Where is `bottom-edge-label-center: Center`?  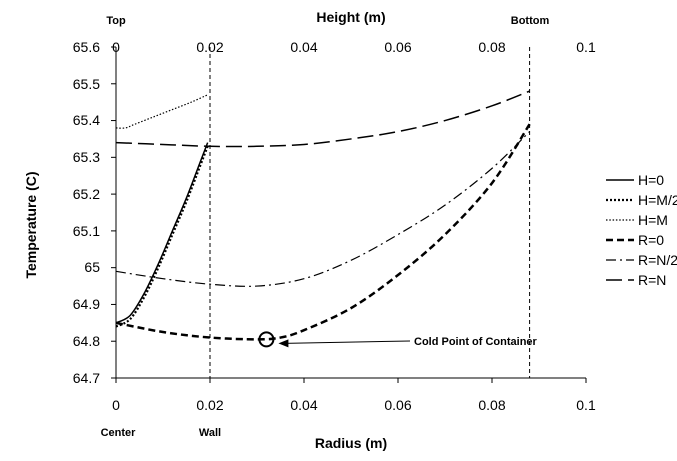 bottom-edge-label-center: Center is located at coordinates (119, 433).